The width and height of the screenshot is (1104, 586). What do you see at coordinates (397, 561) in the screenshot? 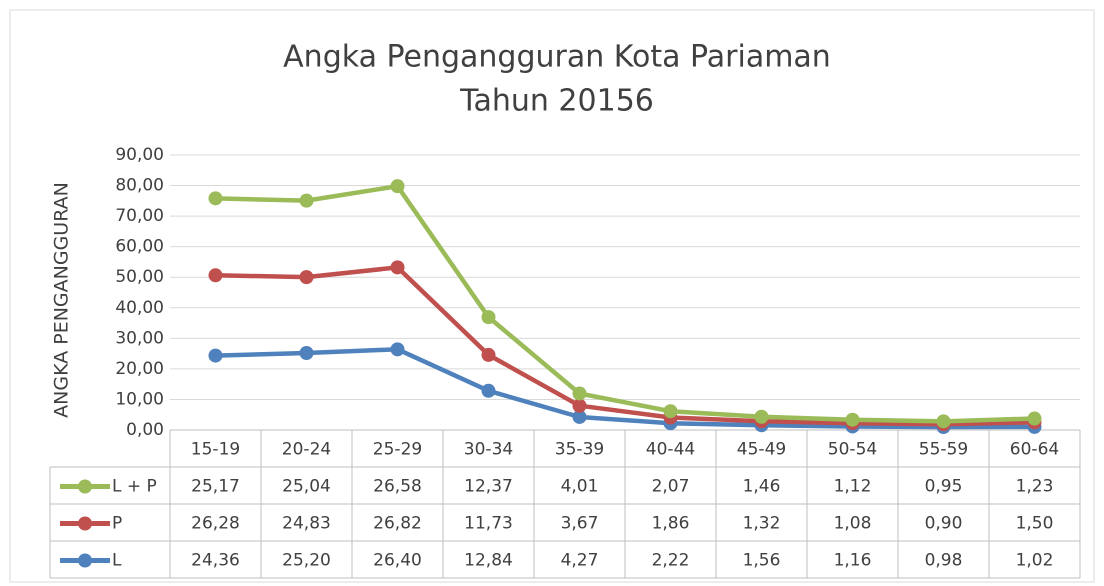
I see `table-cell: 26,40` at bounding box center [397, 561].